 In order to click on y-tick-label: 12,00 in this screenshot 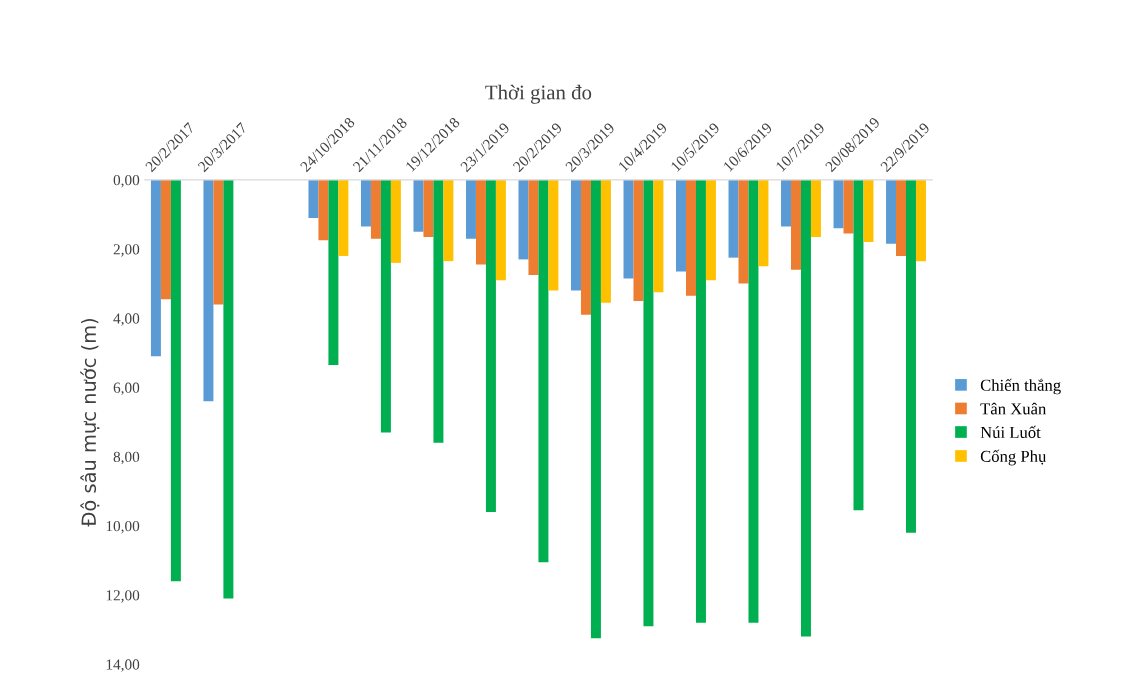, I will do `click(123, 596)`.